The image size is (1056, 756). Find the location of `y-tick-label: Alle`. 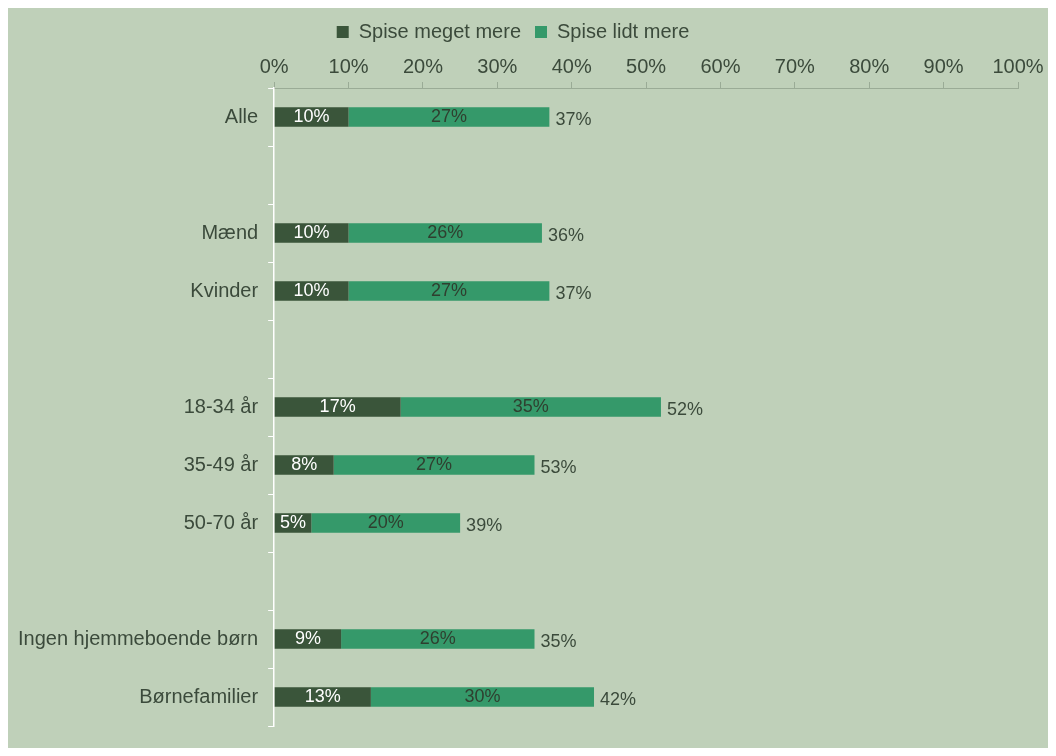

y-tick-label: Alle is located at coordinates (241, 115).